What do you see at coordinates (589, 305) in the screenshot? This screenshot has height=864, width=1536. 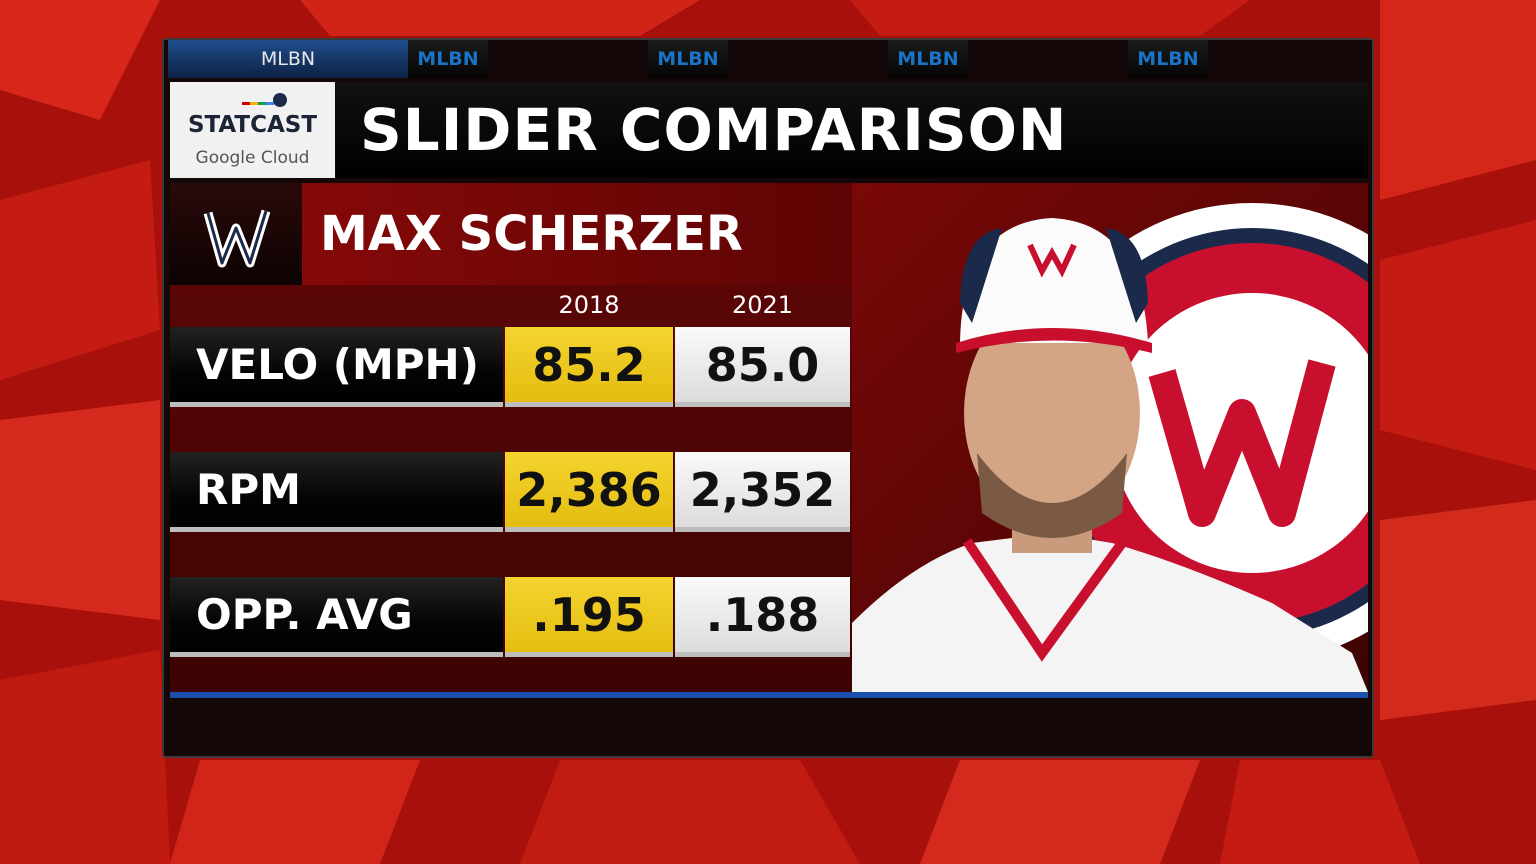 I see `column-header: 2018` at bounding box center [589, 305].